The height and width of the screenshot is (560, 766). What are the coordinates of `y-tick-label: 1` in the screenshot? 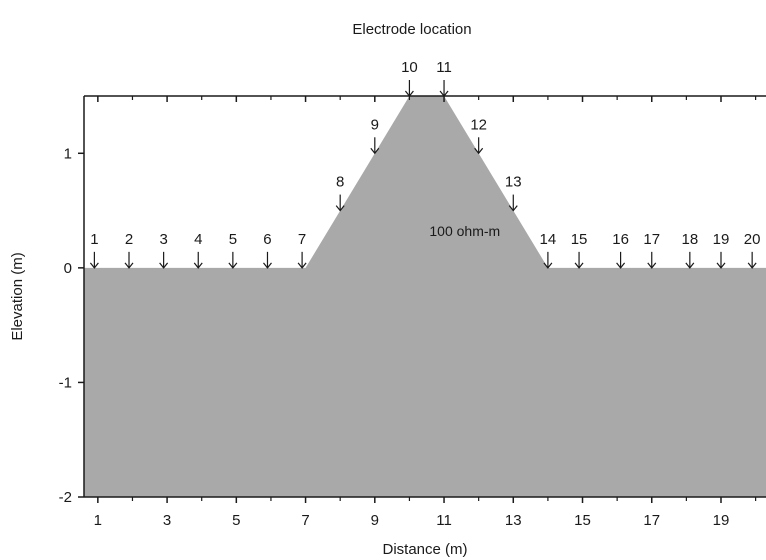 It's located at (68, 153).